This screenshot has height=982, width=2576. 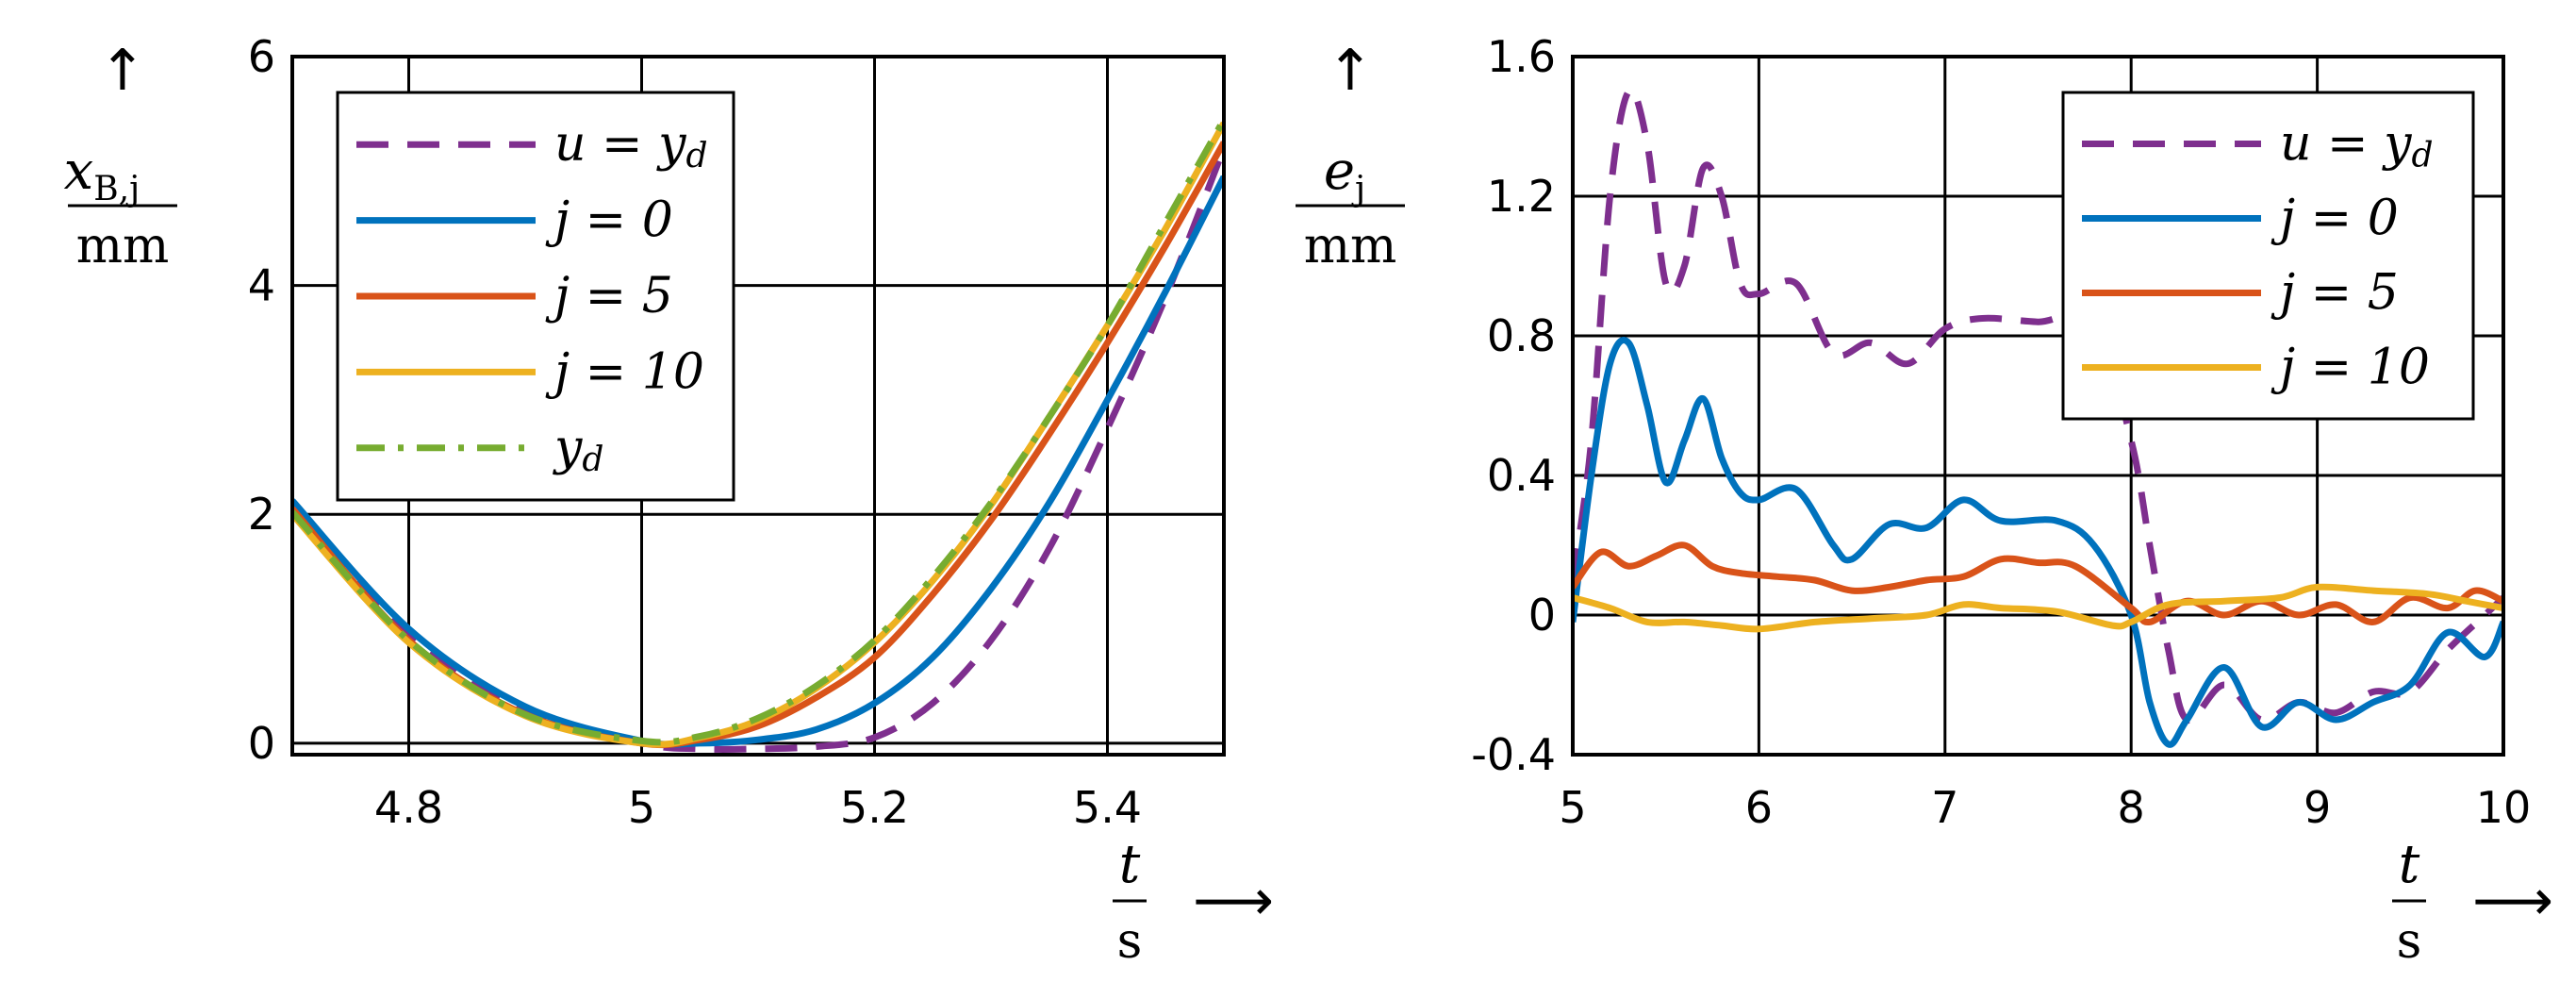 I want to click on x-tick-label: 6, so click(x=1759, y=807).